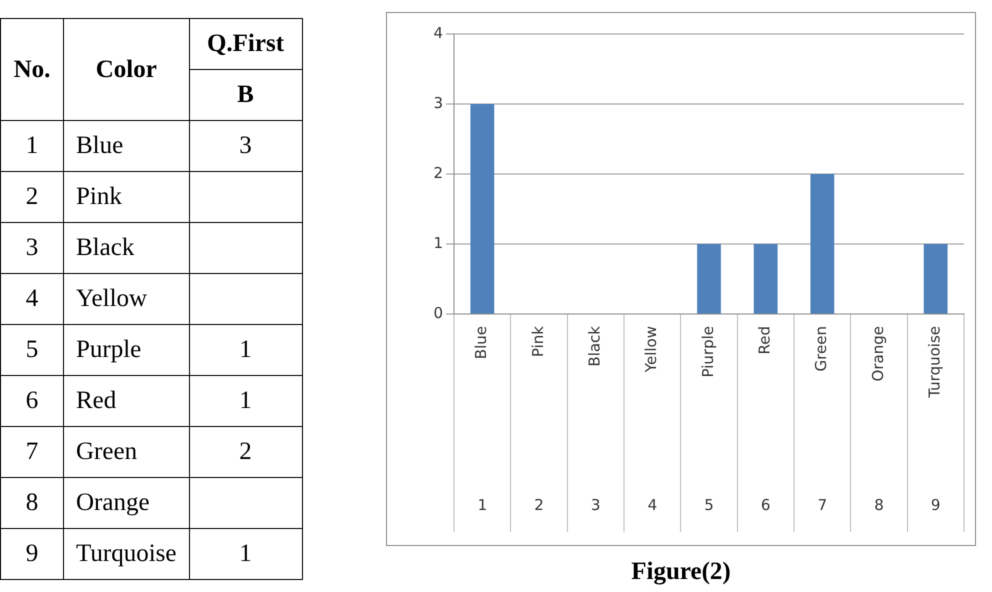 This screenshot has height=592, width=992. I want to click on x-tick-label: Blue, so click(481, 343).